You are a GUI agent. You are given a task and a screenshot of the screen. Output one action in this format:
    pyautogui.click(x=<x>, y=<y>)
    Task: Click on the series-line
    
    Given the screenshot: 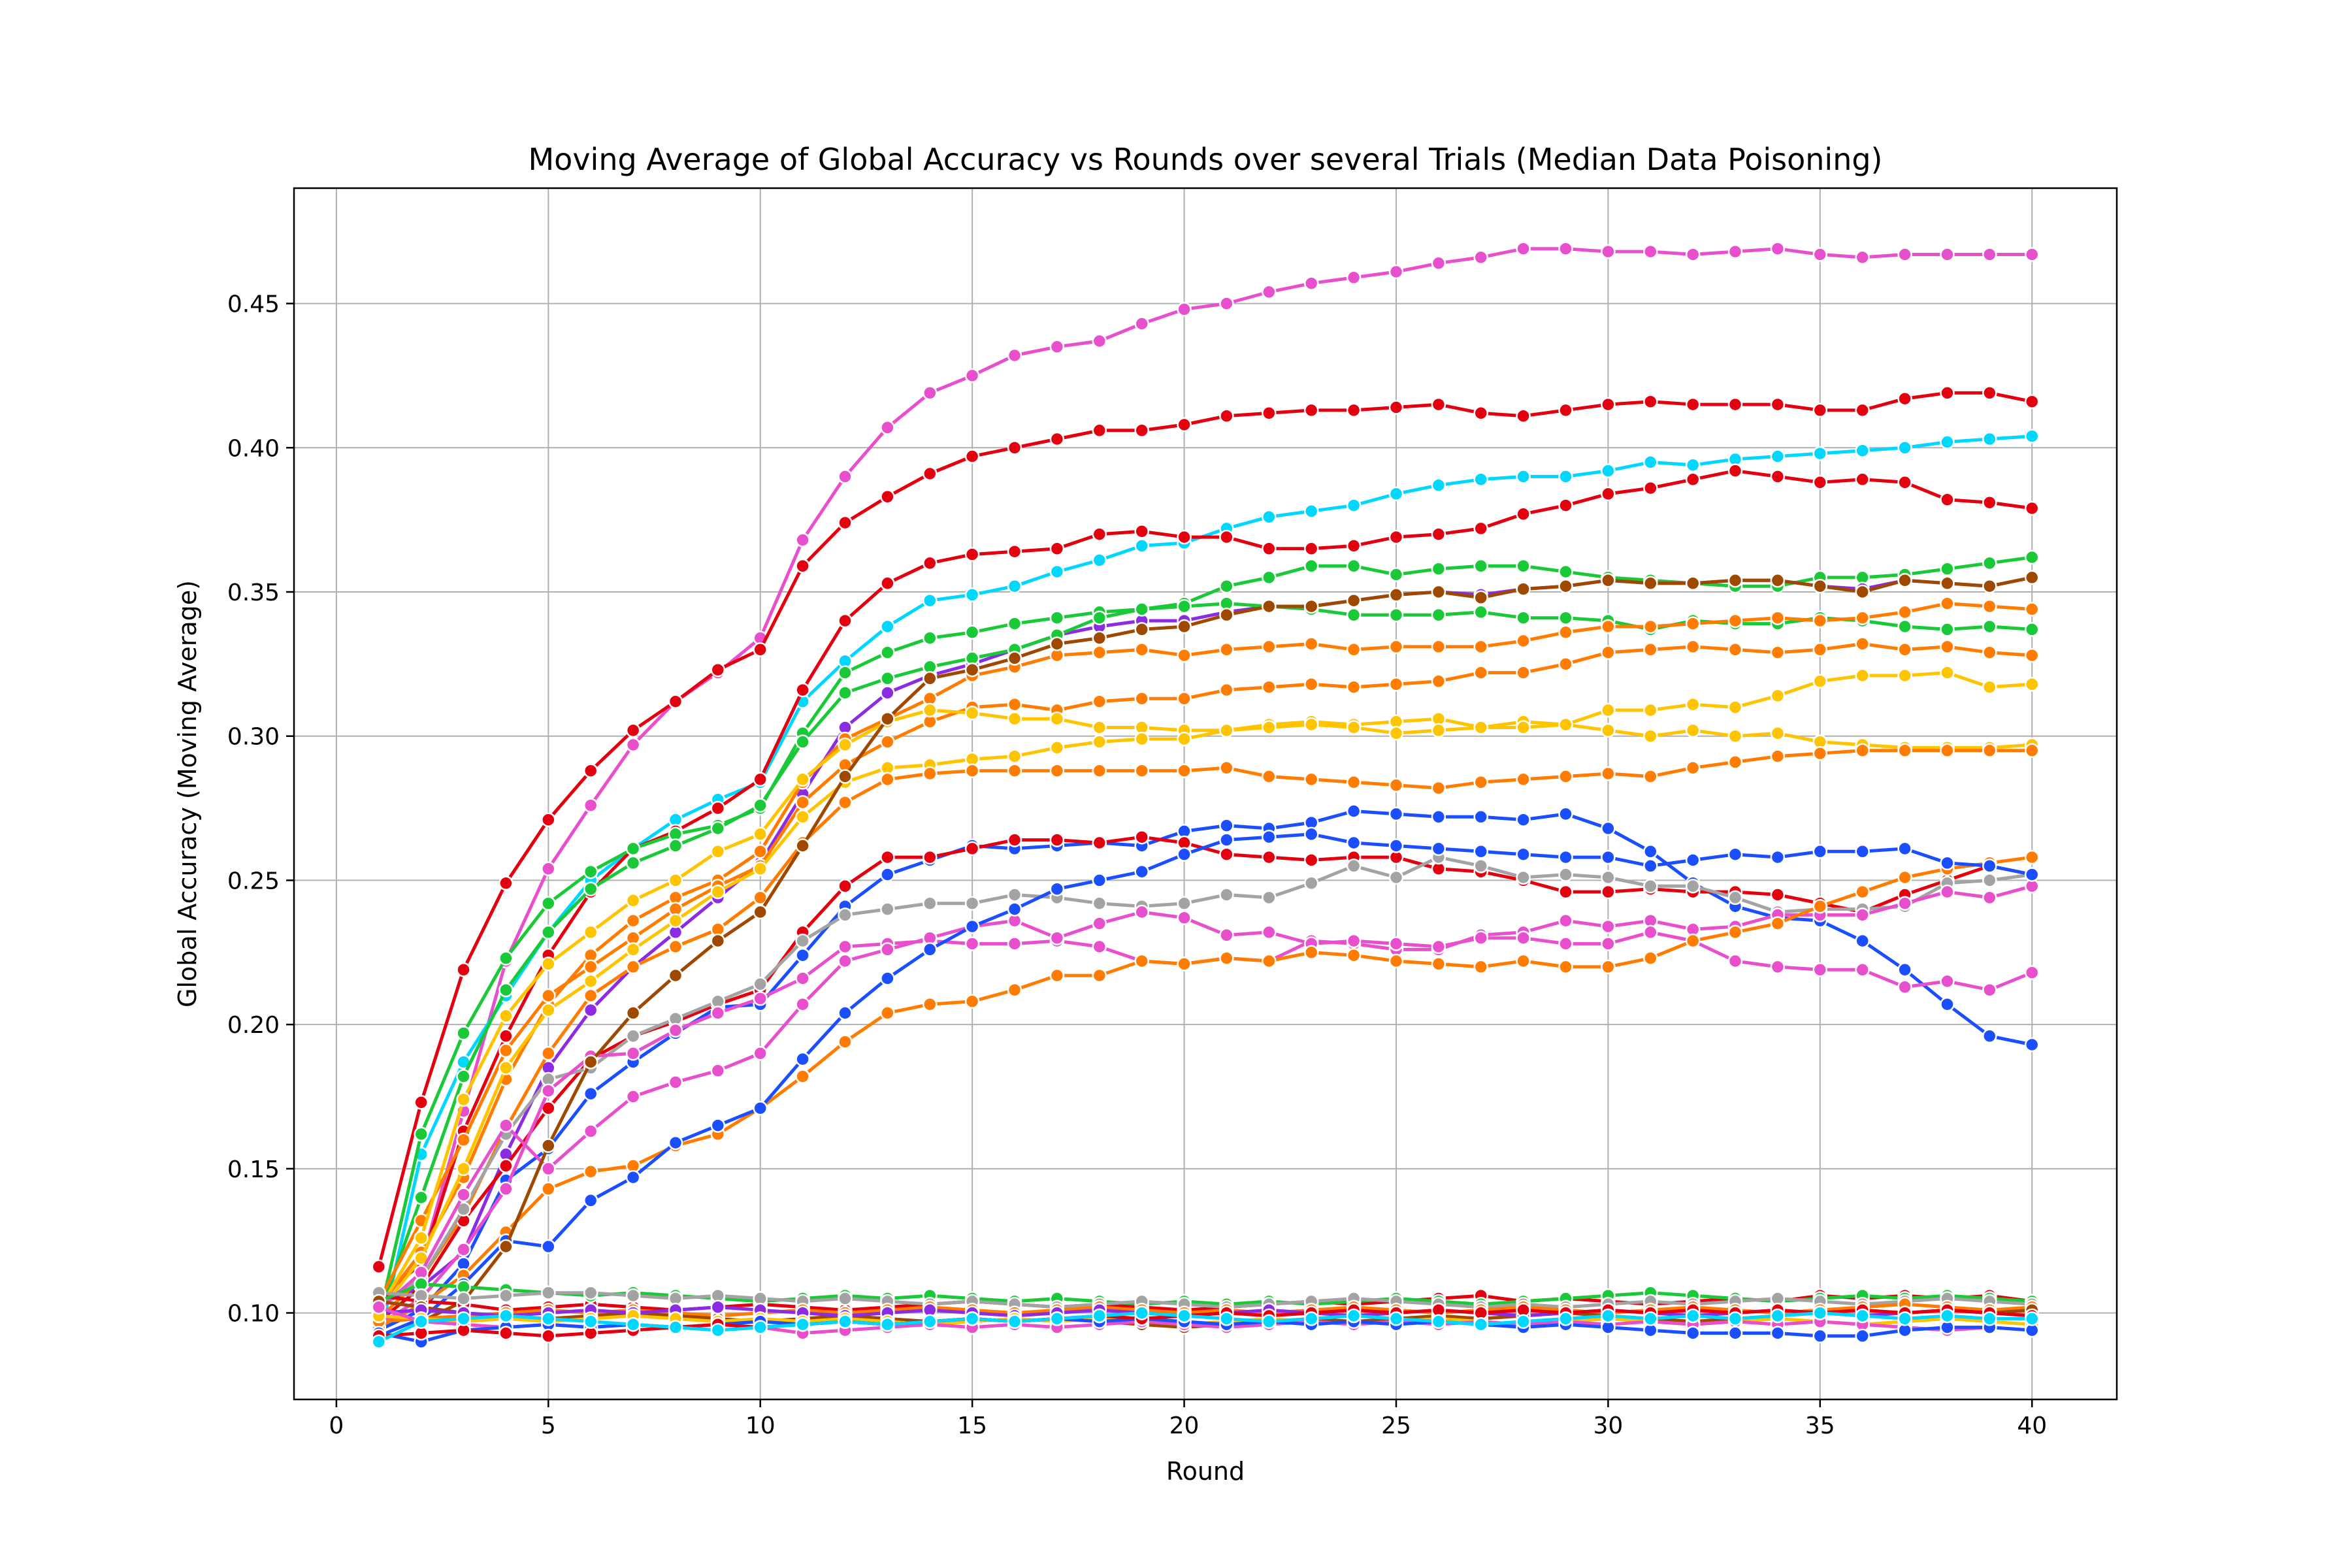 What is the action you would take?
    pyautogui.click(x=1205, y=1327)
    